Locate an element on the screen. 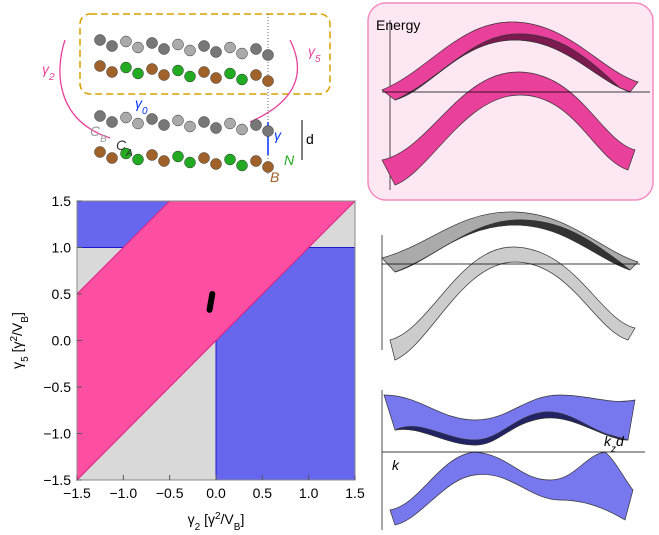 This screenshot has width=659, height=535. annotation: CA is located at coordinates (124, 148).